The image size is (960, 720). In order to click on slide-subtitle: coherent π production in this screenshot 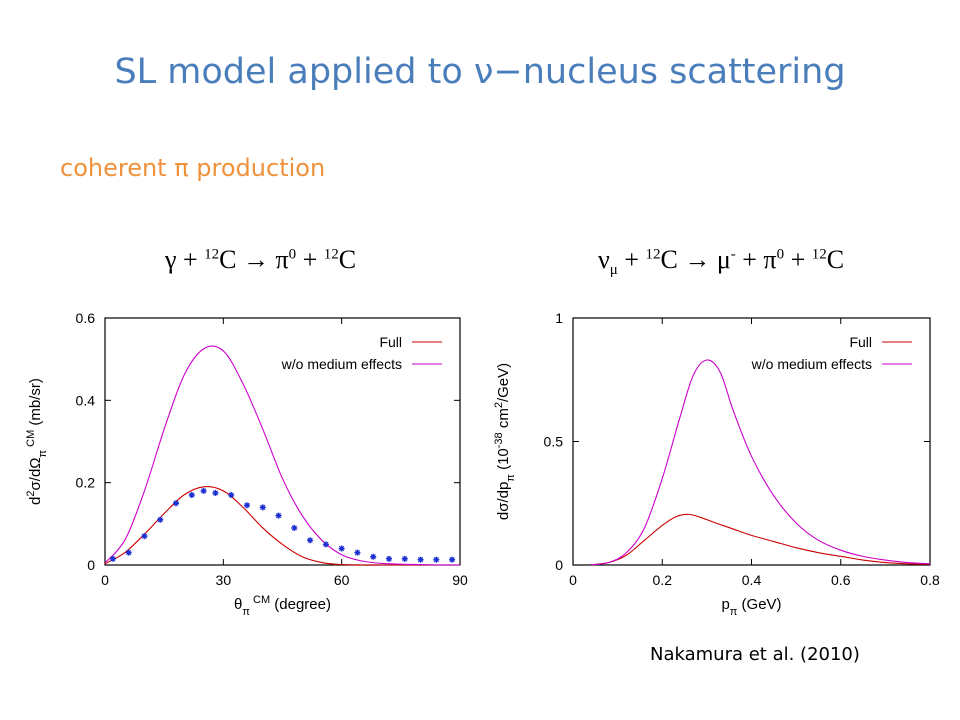, I will do `click(193, 168)`.